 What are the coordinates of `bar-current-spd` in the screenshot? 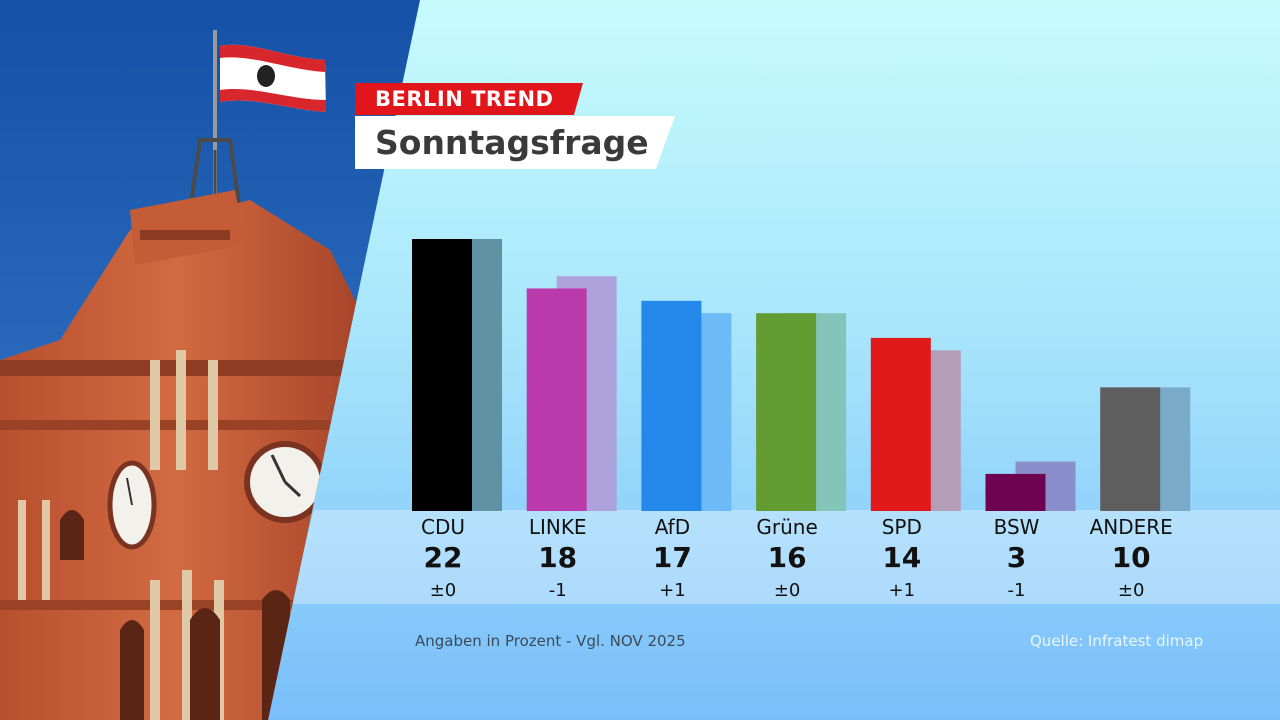 It's located at (900, 424).